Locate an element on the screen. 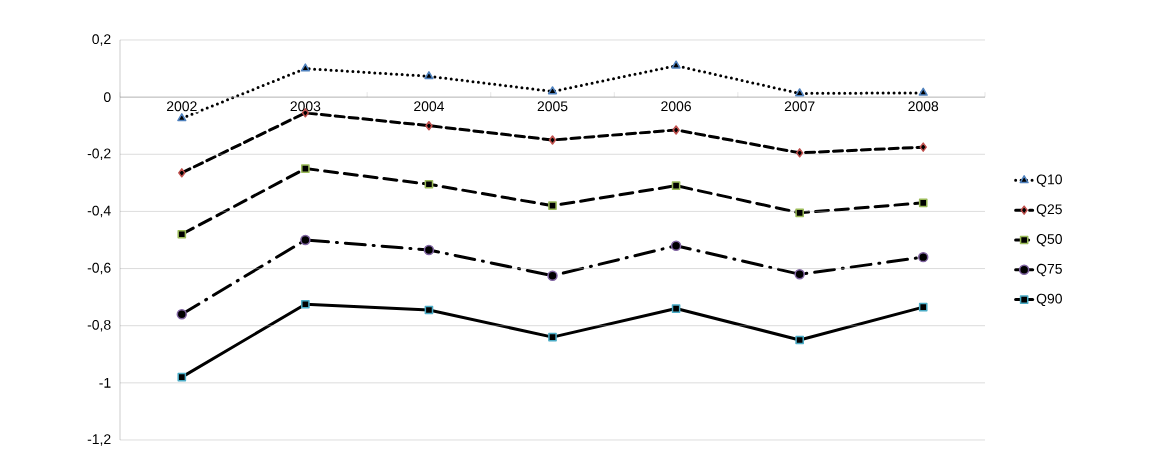  y-tick-label: -0,2 is located at coordinates (99, 154).